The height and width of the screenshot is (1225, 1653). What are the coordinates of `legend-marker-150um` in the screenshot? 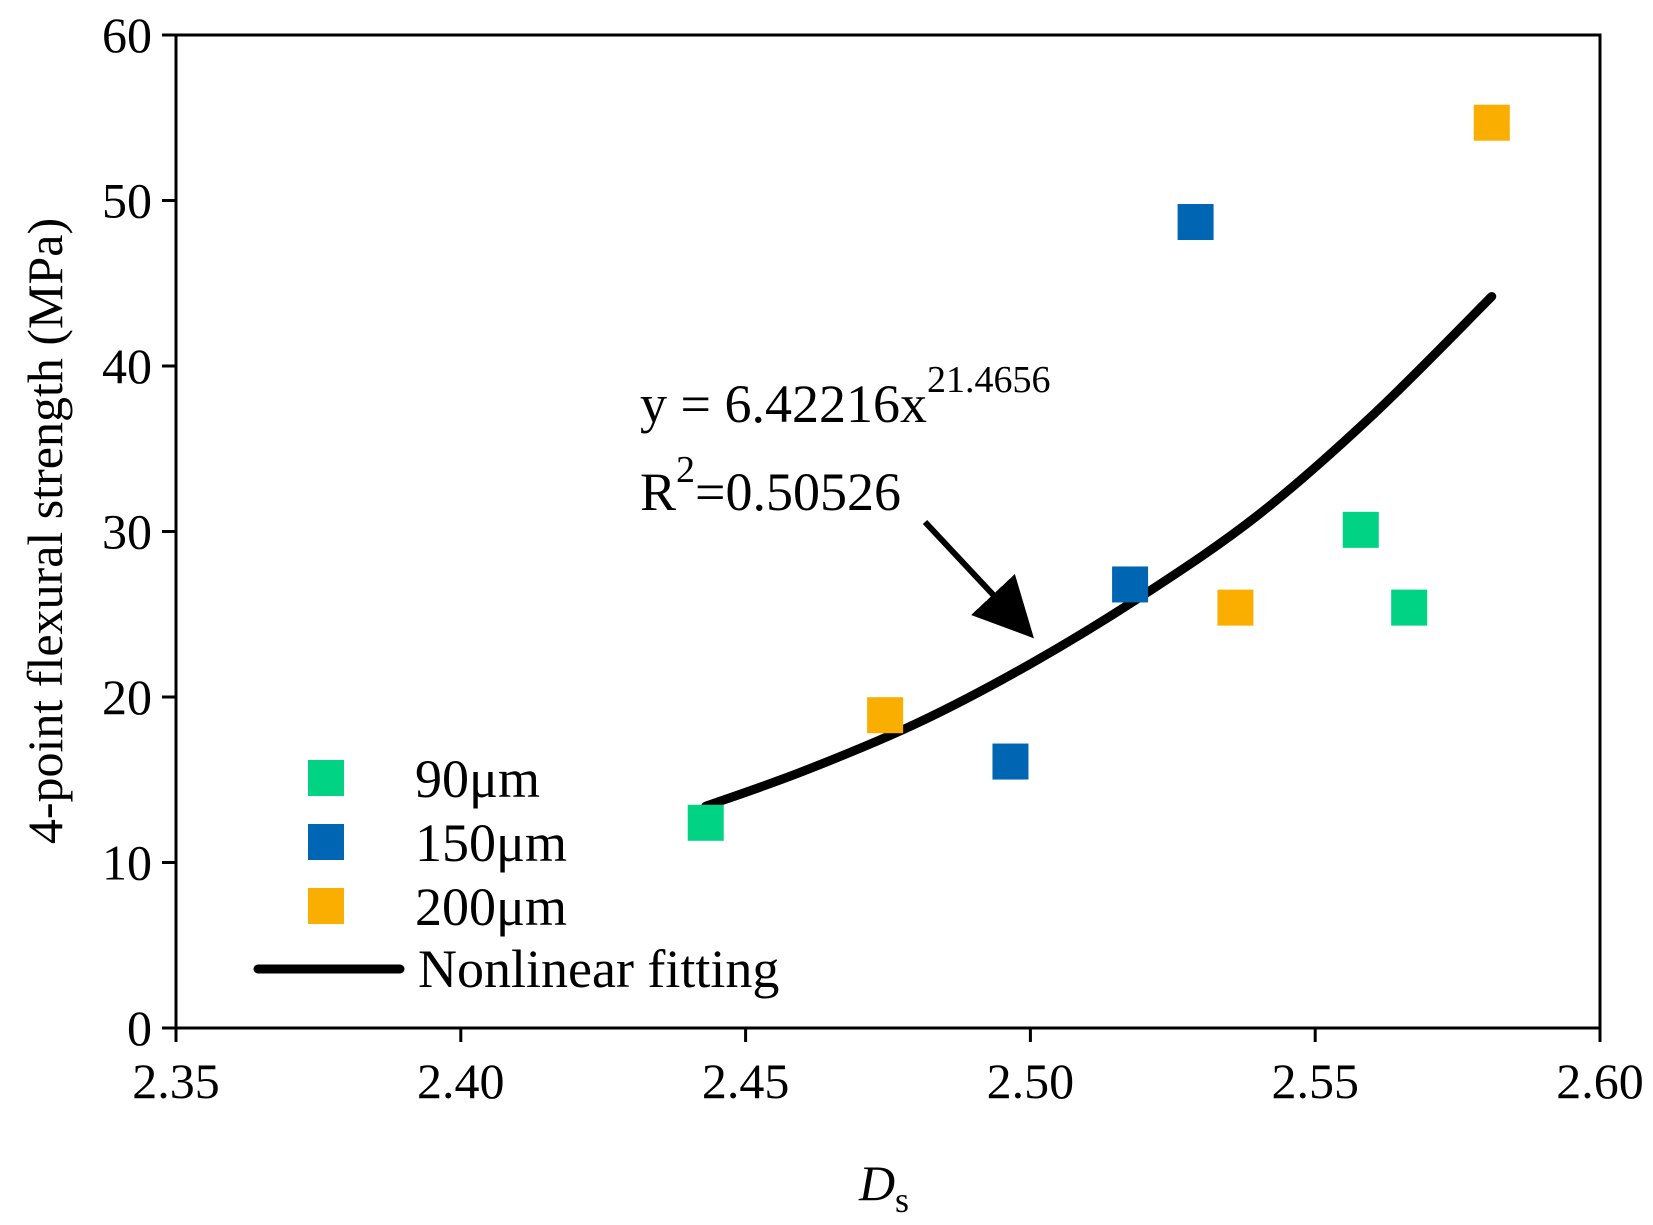 It's located at (326, 842).